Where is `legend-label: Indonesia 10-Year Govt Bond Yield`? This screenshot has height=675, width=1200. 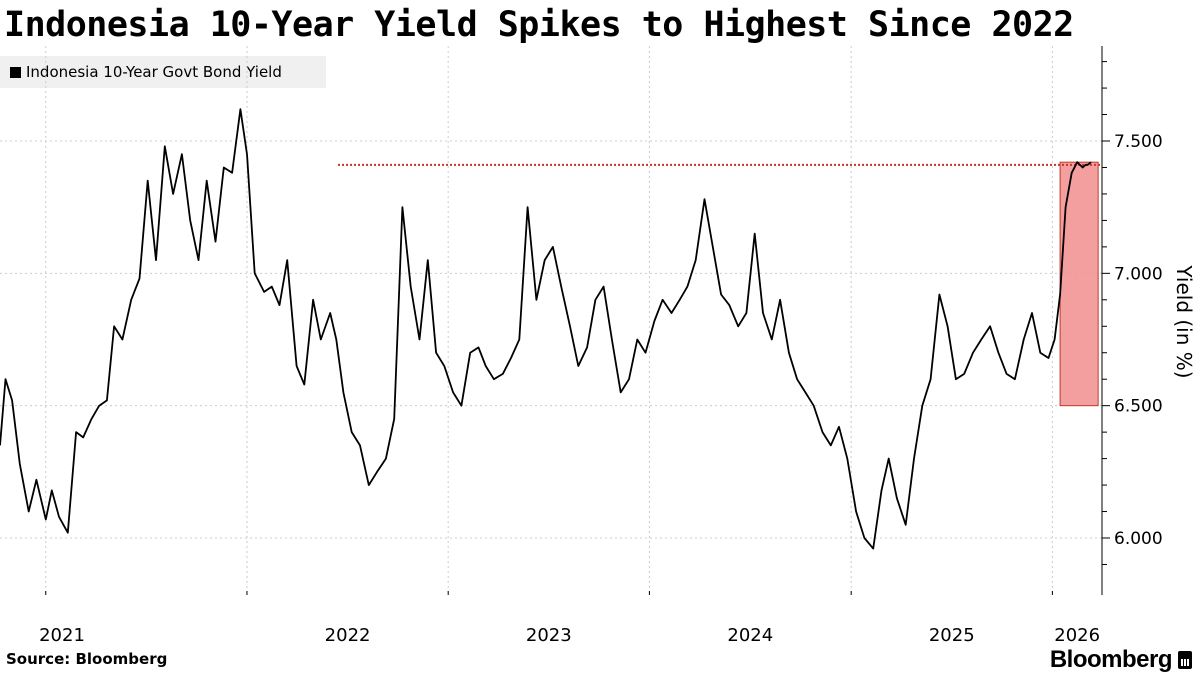
legend-label: Indonesia 10-Year Govt Bond Yield is located at coordinates (154, 72).